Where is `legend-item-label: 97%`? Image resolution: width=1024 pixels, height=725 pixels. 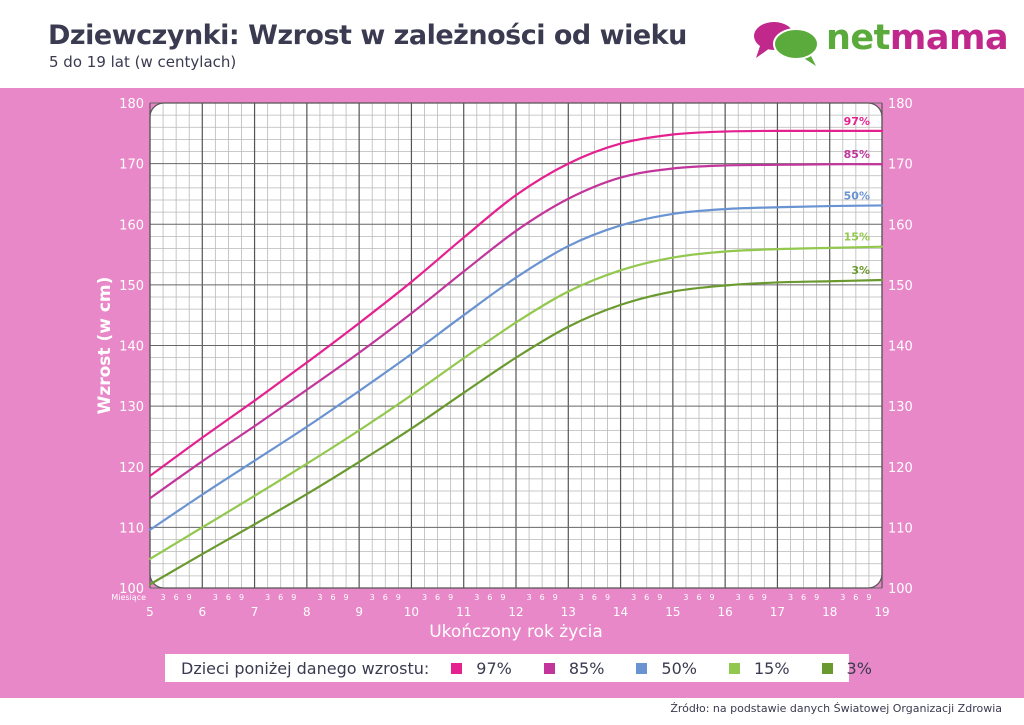 legend-item-label: 97% is located at coordinates (494, 668).